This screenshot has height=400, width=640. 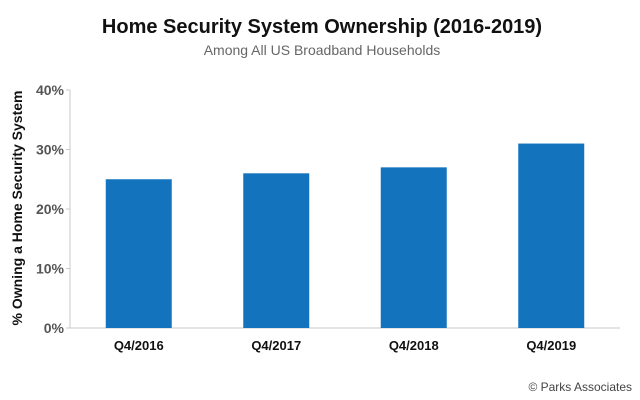 I want to click on y-tick-label: 0%, so click(x=54, y=328).